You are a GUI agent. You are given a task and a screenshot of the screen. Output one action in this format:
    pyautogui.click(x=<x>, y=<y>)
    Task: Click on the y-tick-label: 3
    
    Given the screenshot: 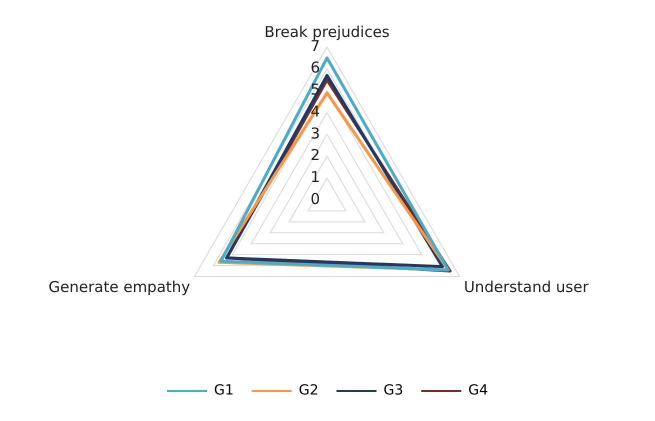 What is the action you would take?
    pyautogui.click(x=315, y=133)
    